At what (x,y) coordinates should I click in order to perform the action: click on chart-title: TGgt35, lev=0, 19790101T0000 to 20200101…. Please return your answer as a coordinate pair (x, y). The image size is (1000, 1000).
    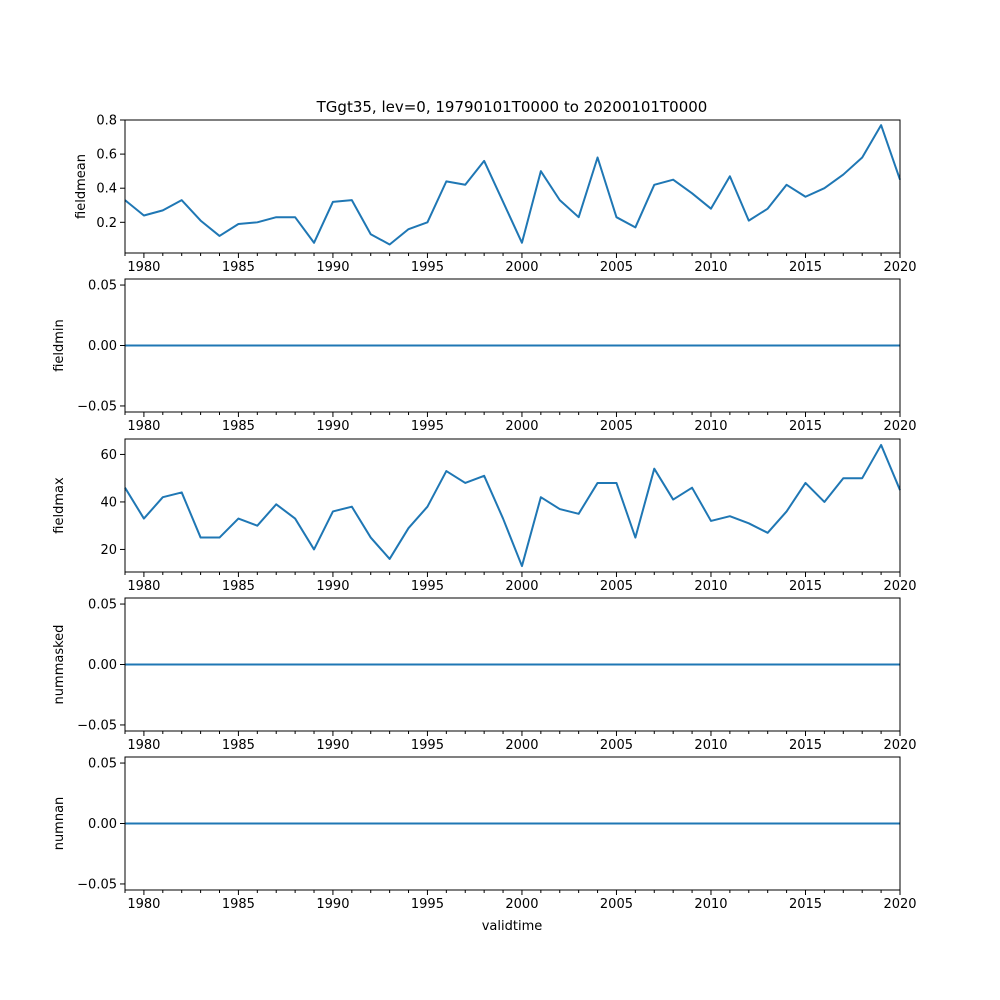
    Looking at the image, I should click on (512, 107).